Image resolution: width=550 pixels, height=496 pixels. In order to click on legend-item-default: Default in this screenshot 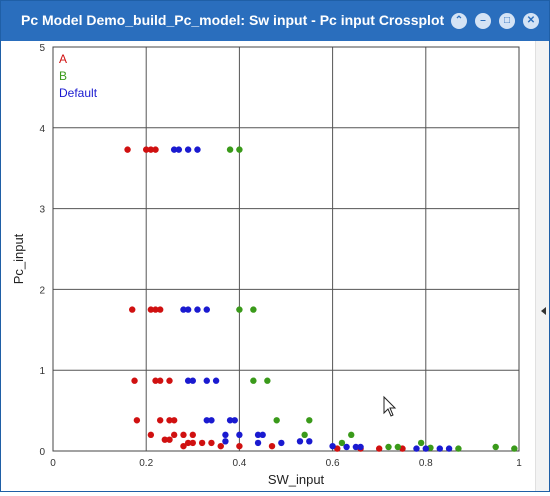, I will do `click(78, 93)`.